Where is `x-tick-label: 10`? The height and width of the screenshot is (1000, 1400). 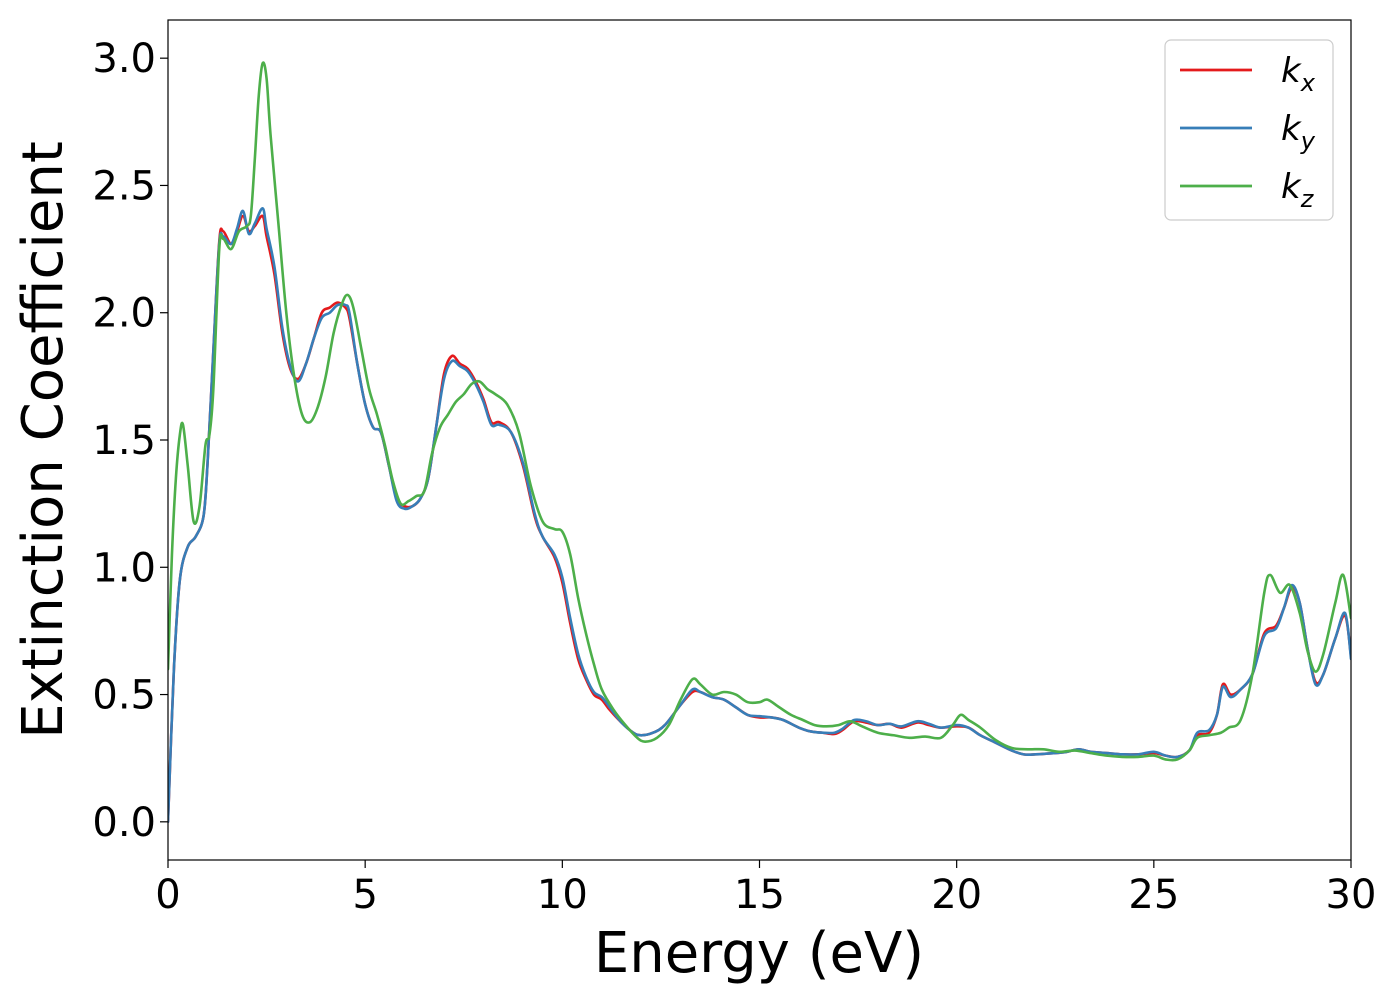 x-tick-label: 10 is located at coordinates (562, 895).